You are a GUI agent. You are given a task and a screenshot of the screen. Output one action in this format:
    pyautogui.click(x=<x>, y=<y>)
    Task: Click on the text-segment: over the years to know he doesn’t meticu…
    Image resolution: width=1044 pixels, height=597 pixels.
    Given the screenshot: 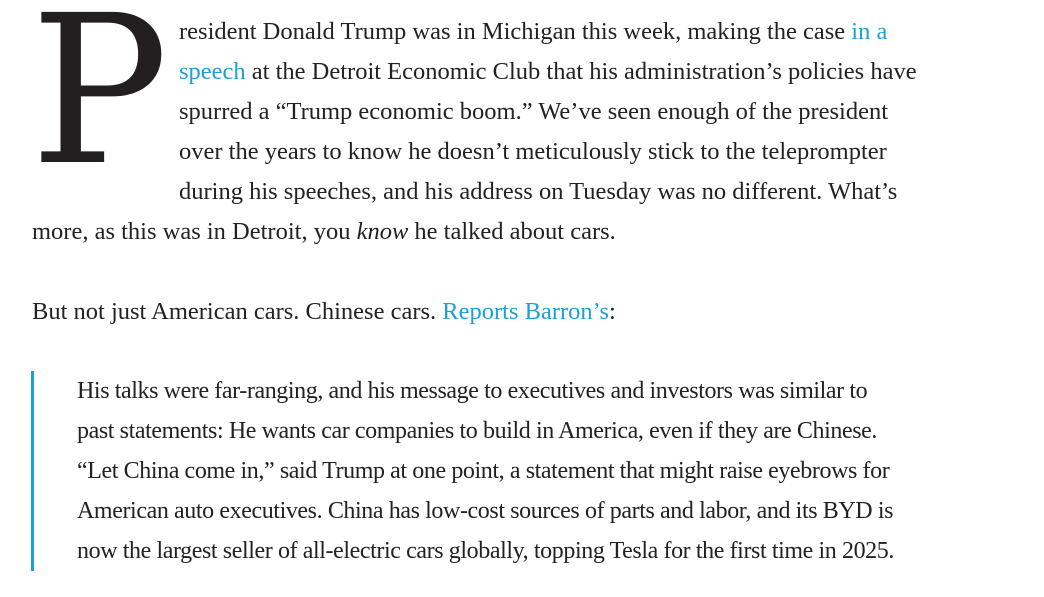 What is the action you would take?
    pyautogui.click(x=533, y=151)
    